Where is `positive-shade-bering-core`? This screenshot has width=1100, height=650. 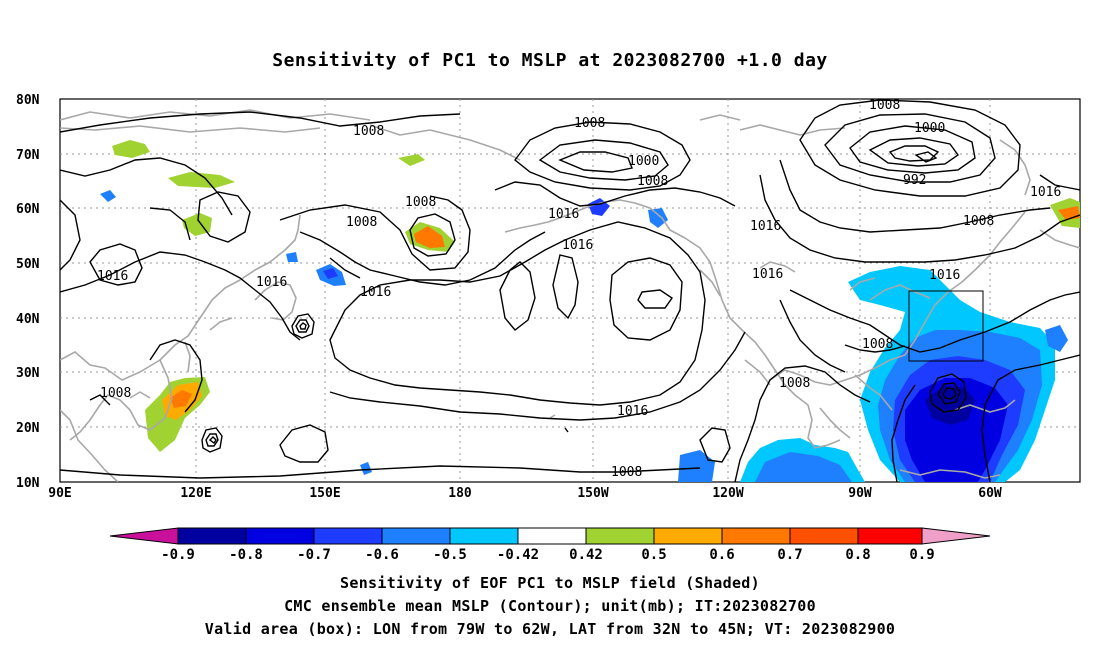
positive-shade-bering-core is located at coordinates (429, 237).